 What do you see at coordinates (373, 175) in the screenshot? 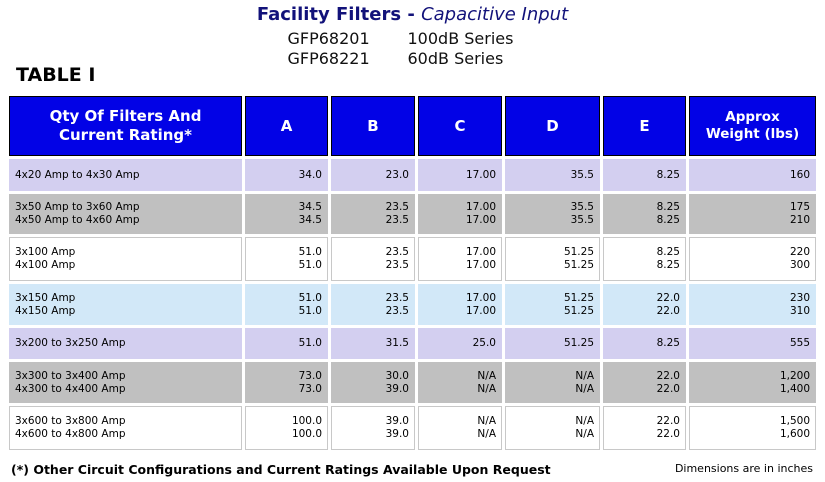
I see `cell-b: 23.0` at bounding box center [373, 175].